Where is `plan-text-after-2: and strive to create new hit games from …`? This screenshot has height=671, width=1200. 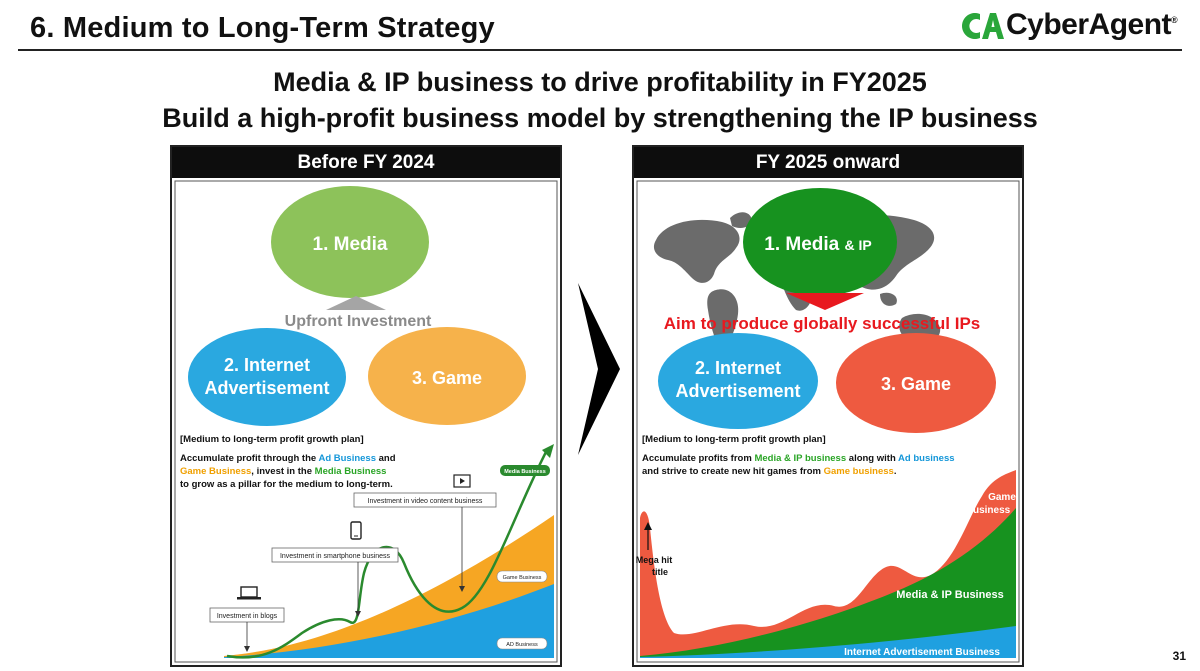 plan-text-after-2: and strive to create new hit games from … is located at coordinates (769, 471).